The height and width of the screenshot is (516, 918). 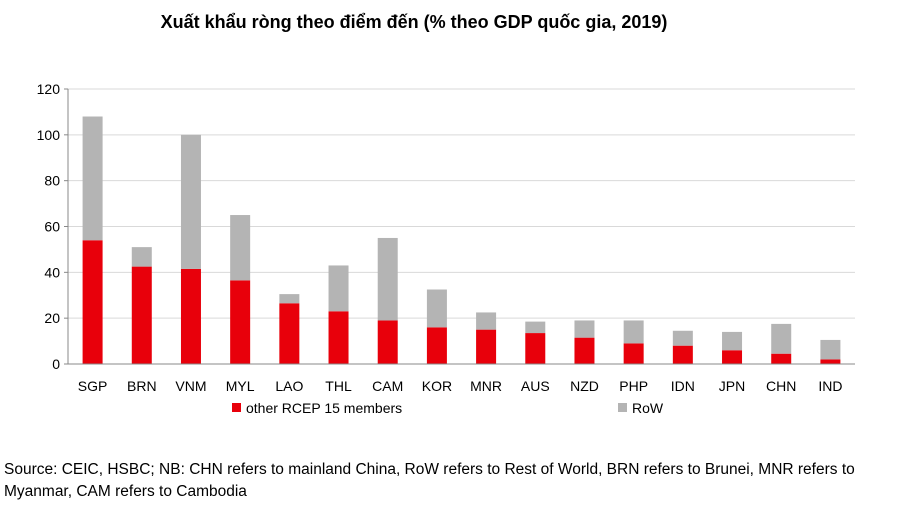 I want to click on y-tick-label: 0, so click(x=56, y=364).